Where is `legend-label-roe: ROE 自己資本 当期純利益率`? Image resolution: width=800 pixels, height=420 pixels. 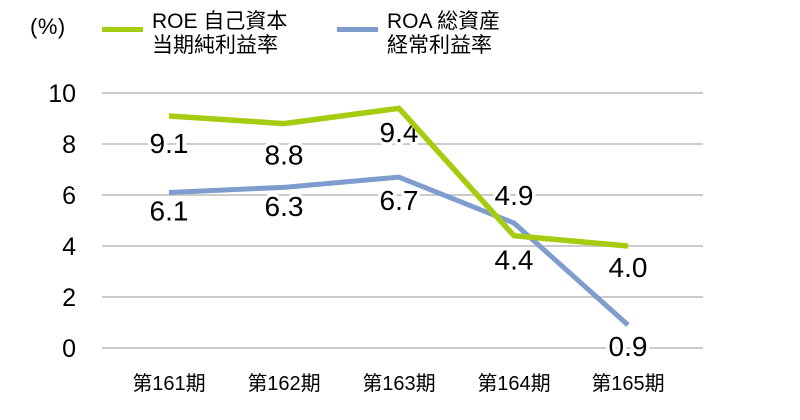
legend-label-roe: ROE 自己資本 当期純利益率 is located at coordinates (219, 34).